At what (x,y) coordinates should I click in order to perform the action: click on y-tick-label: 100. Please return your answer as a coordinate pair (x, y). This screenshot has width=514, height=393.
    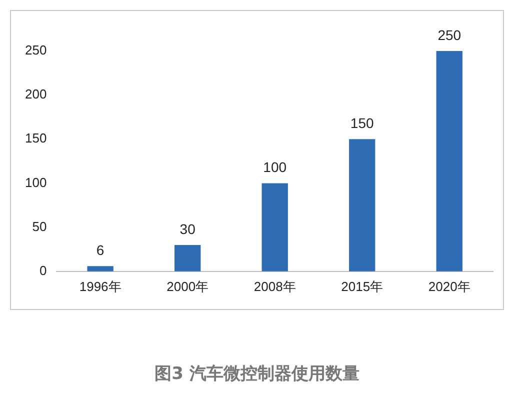
    Looking at the image, I should click on (35, 182).